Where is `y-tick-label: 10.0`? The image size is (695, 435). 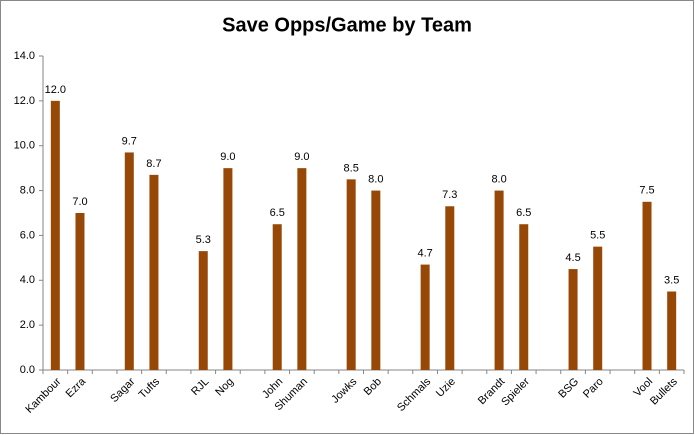 y-tick-label: 10.0 is located at coordinates (24, 146).